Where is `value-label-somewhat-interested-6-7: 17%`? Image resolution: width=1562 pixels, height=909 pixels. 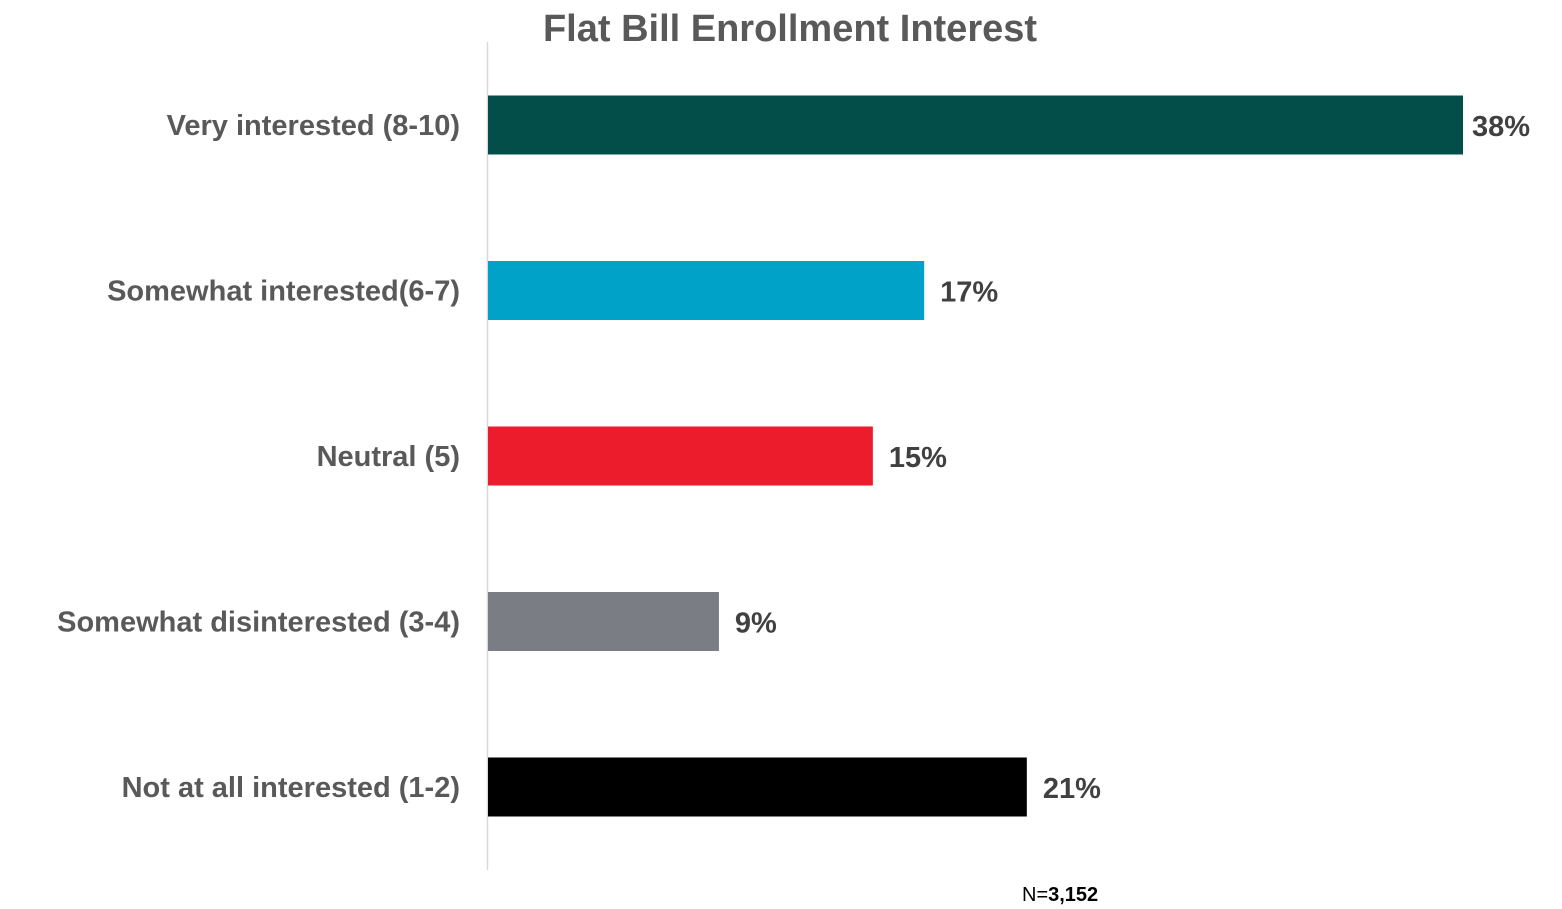 value-label-somewhat-interested-6-7: 17% is located at coordinates (969, 293).